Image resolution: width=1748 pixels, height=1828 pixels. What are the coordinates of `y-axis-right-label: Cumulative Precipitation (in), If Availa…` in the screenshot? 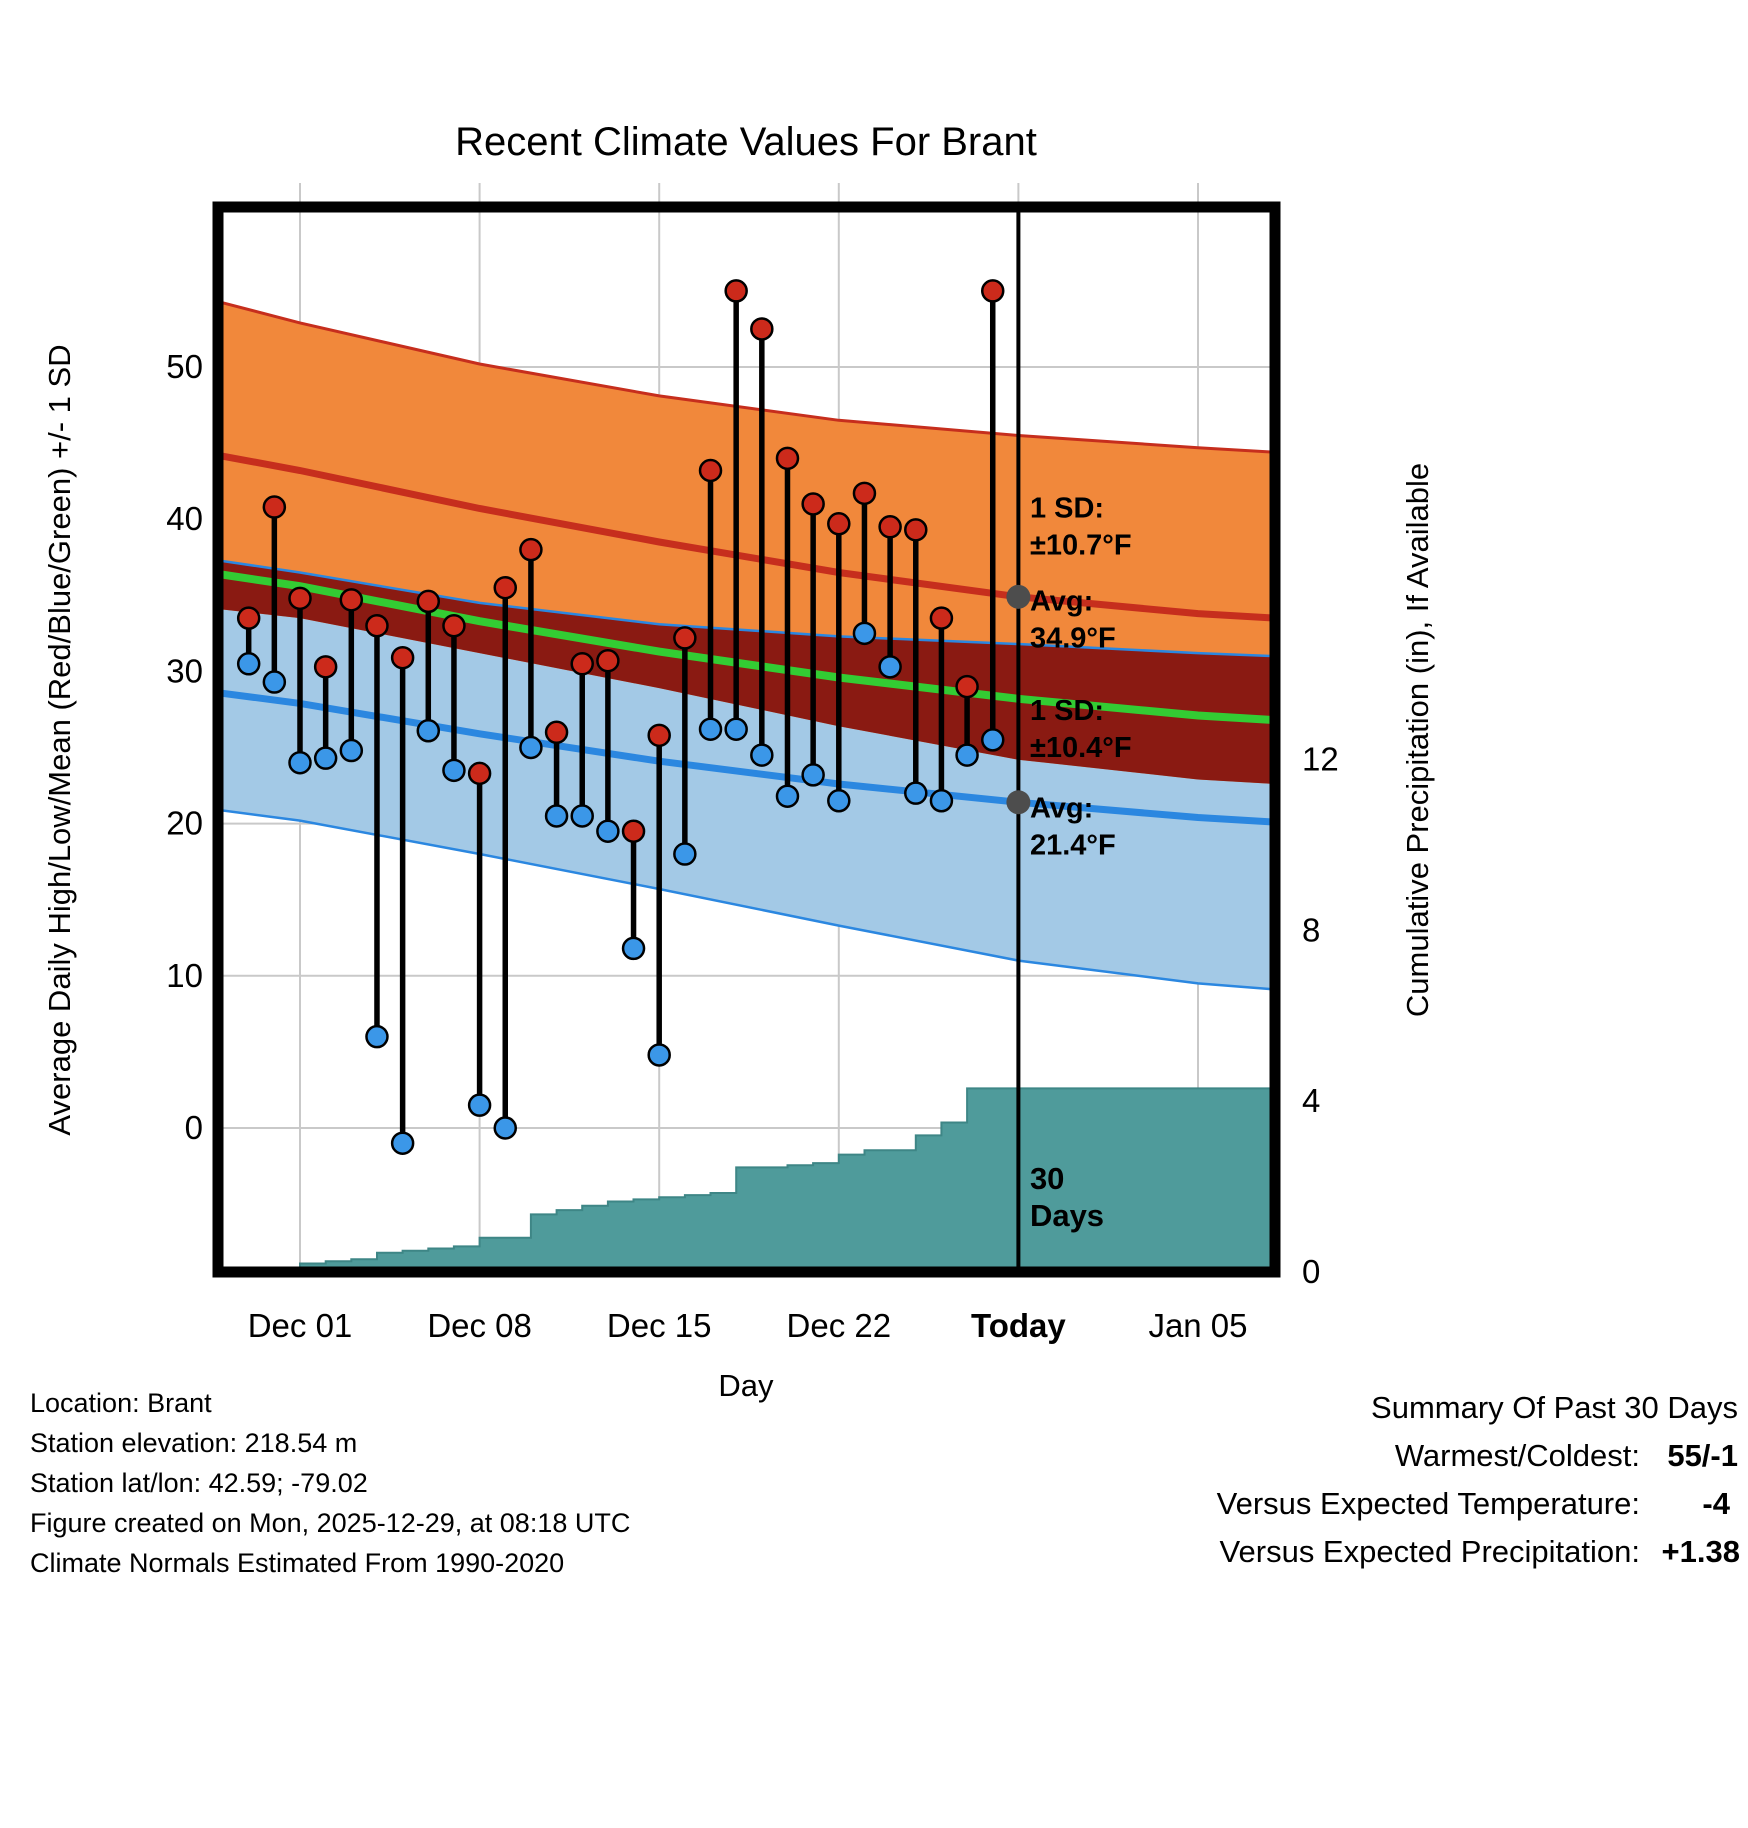 It's located at (1417, 740).